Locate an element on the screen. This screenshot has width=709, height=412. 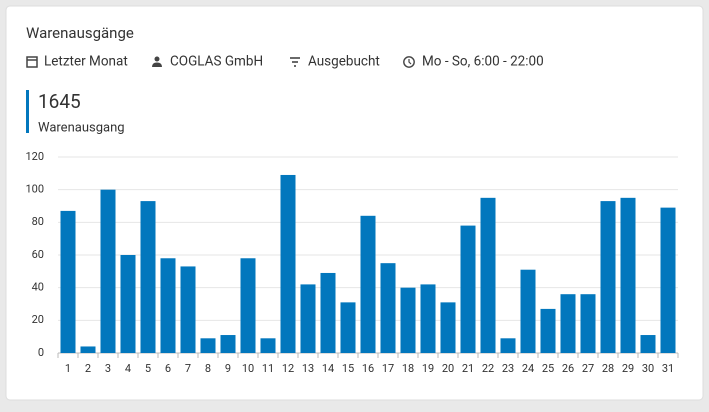
x-tick-label: 18 is located at coordinates (408, 368).